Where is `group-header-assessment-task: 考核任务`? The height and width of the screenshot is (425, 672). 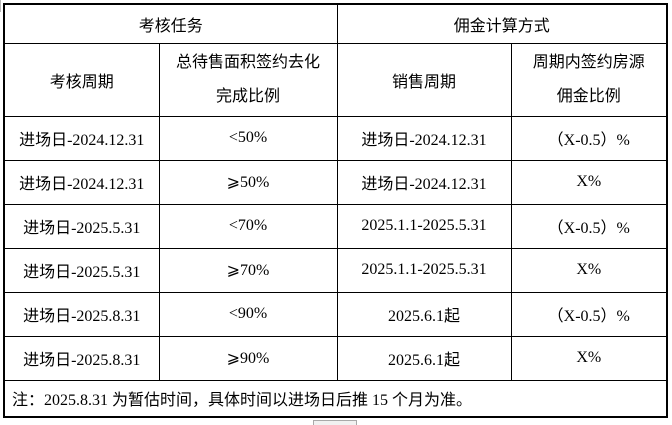
group-header-assessment-task: 考核任务 is located at coordinates (170, 23).